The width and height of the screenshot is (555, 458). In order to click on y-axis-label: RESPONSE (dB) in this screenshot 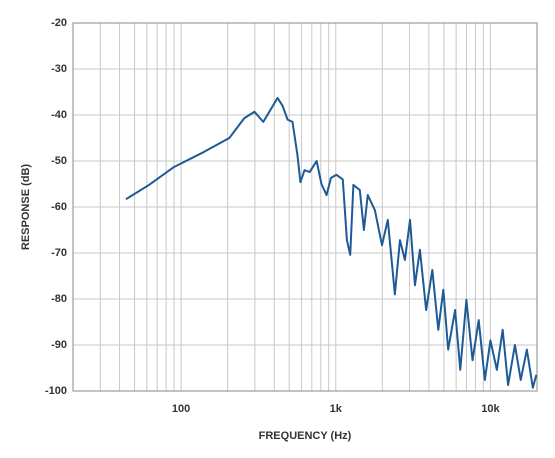, I will do `click(26, 207)`.